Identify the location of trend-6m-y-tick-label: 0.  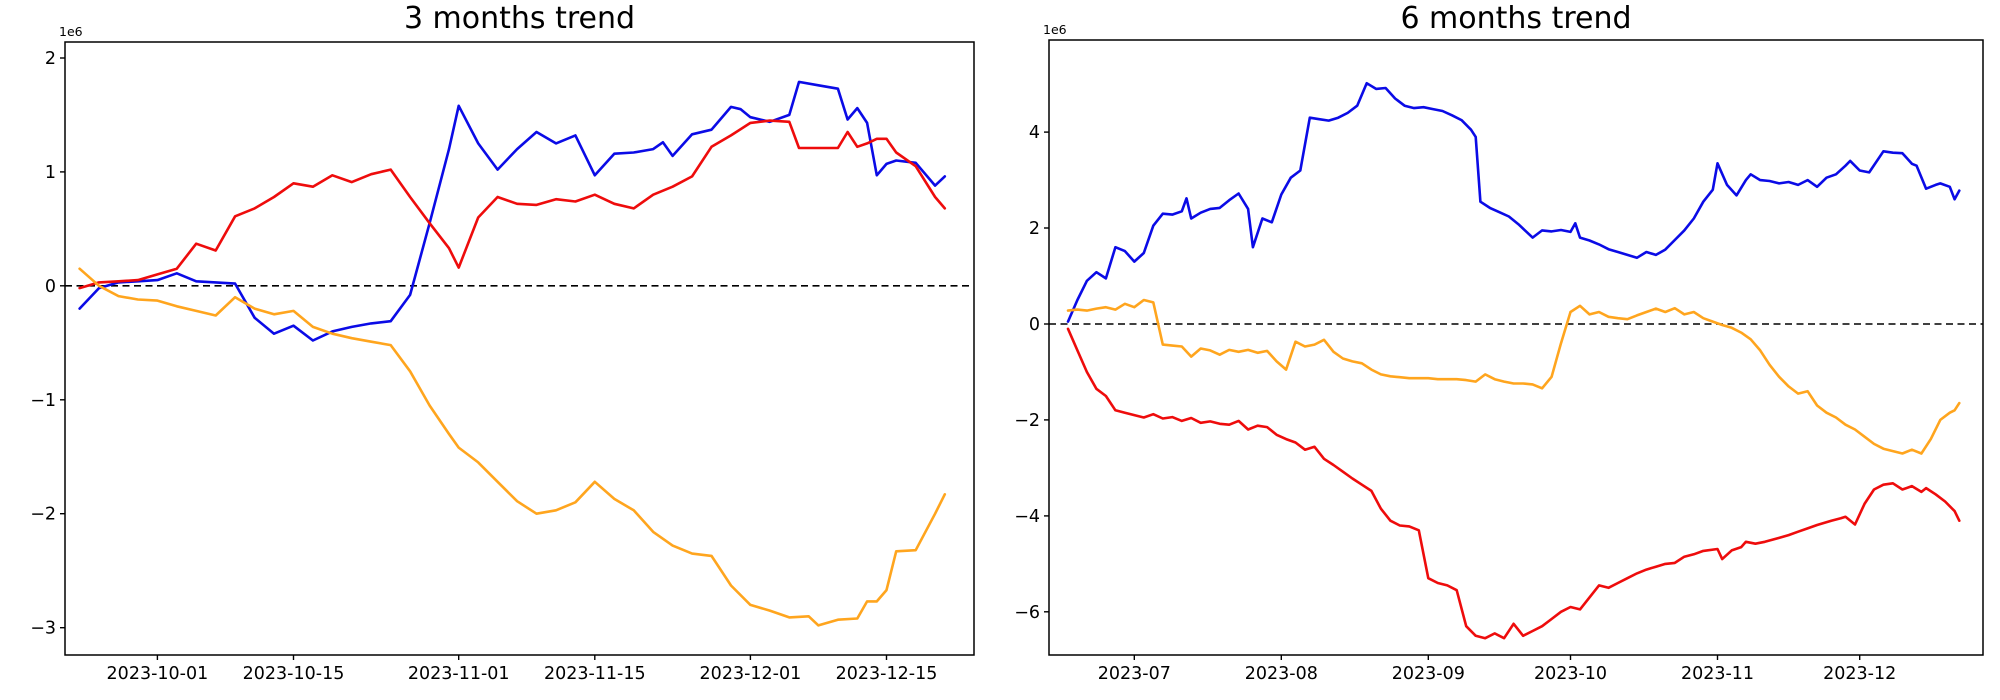
(1034, 325).